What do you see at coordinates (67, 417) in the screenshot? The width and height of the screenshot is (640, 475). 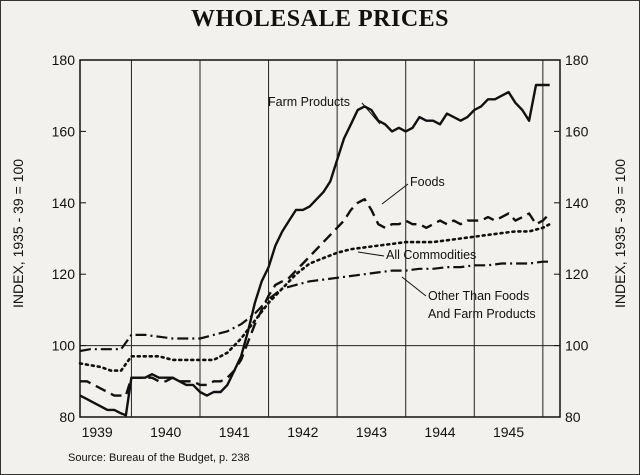 I see `y-tick-label-left: 80` at bounding box center [67, 417].